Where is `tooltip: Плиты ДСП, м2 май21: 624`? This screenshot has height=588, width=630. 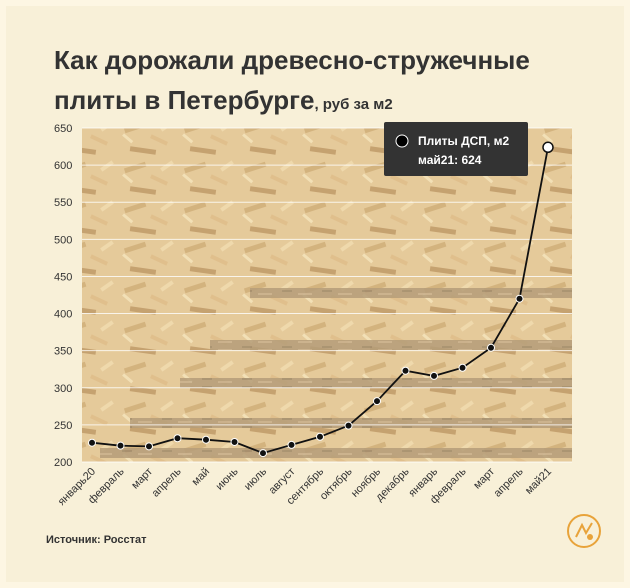 tooltip: Плиты ДСП, м2 май21: 624 is located at coordinates (456, 149).